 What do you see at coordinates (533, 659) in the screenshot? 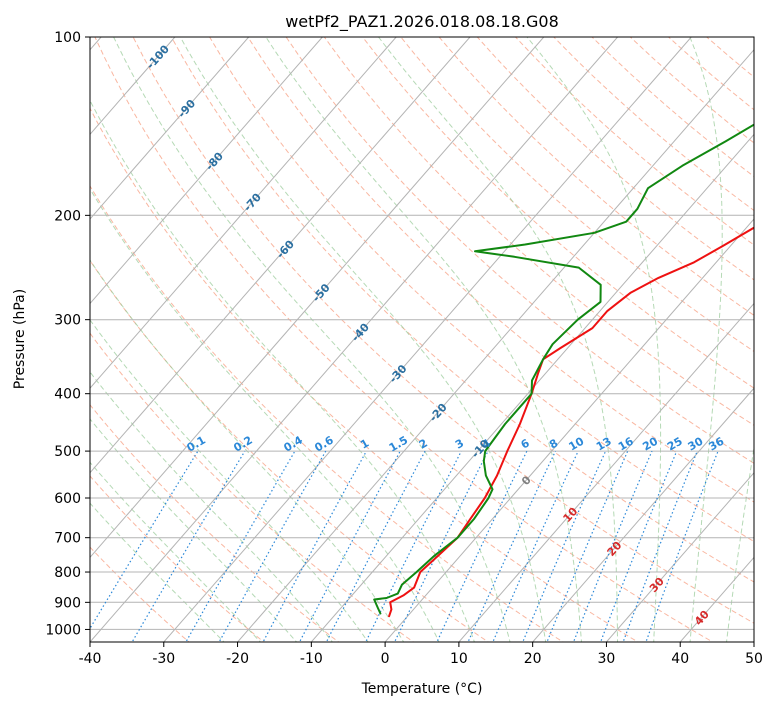
I see `x-tick-label: 20` at bounding box center [533, 659].